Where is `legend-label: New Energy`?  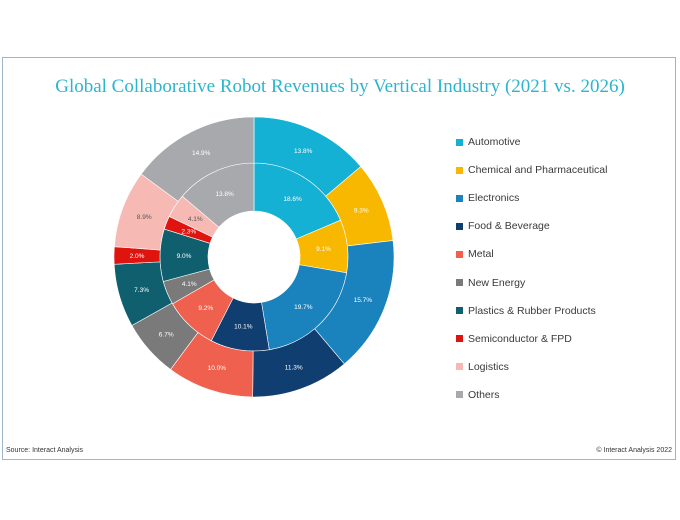 legend-label: New Energy is located at coordinates (497, 282).